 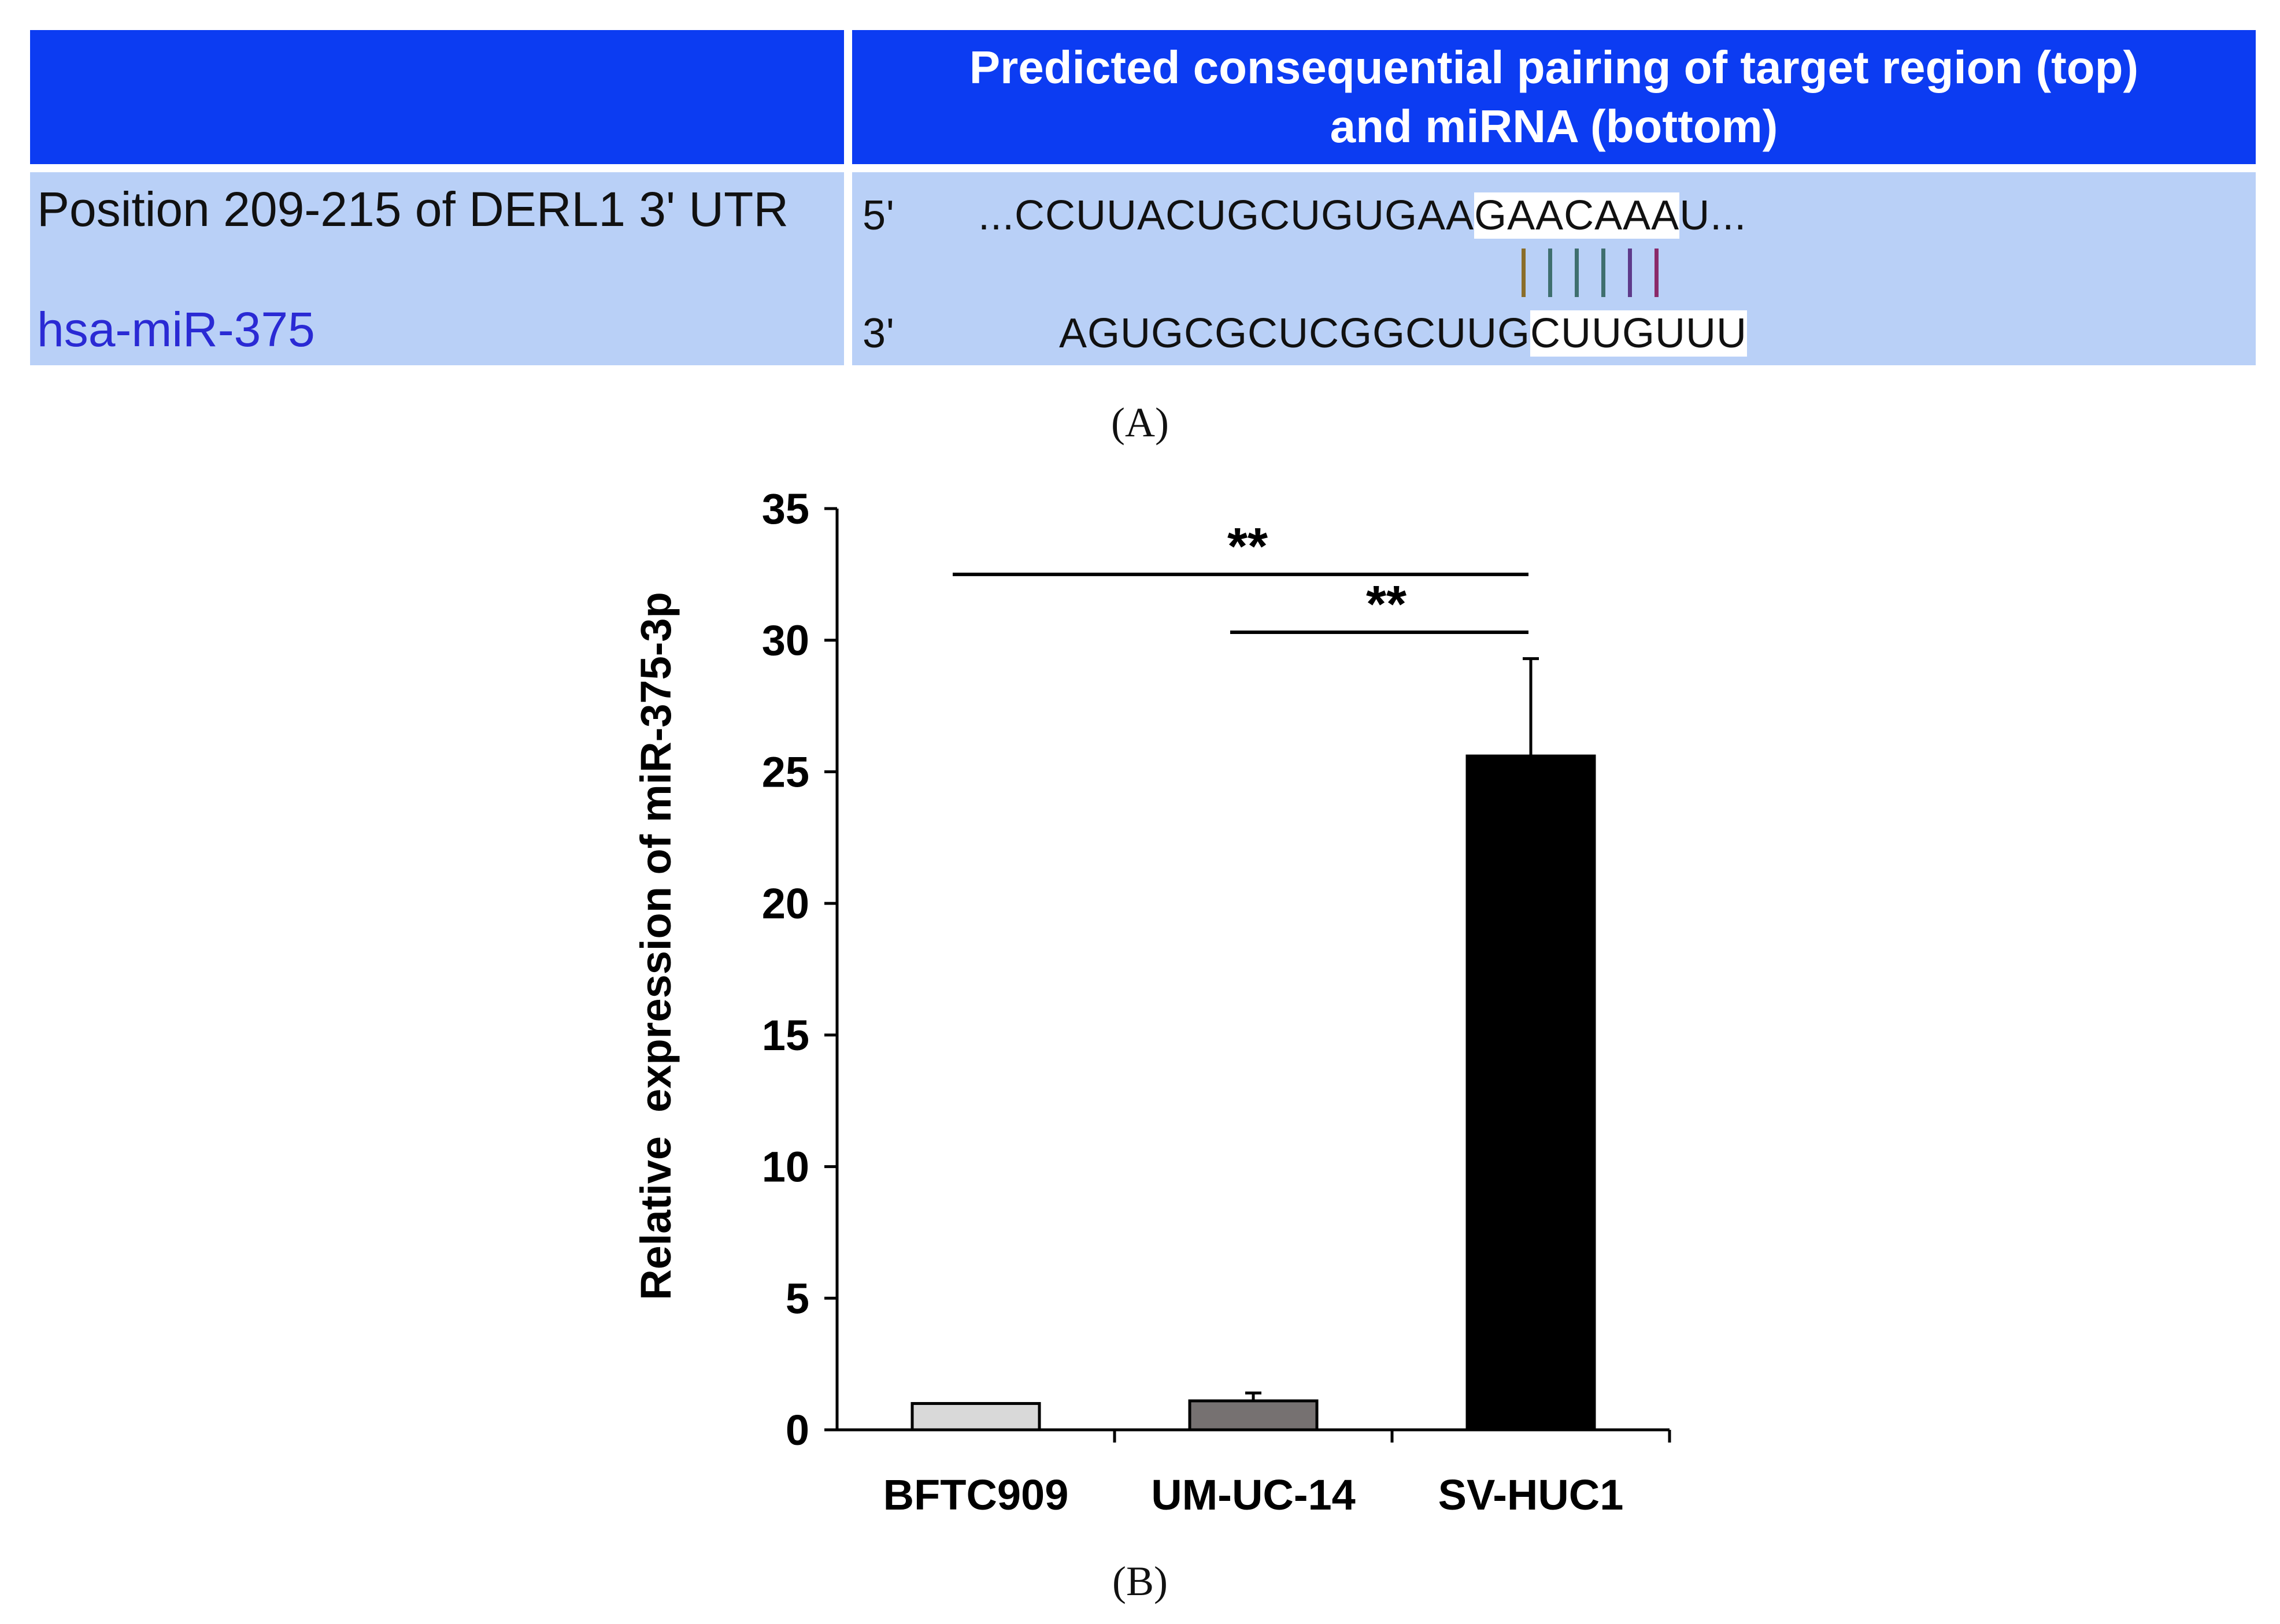 I want to click on y-tick-label: 25, so click(x=785, y=772).